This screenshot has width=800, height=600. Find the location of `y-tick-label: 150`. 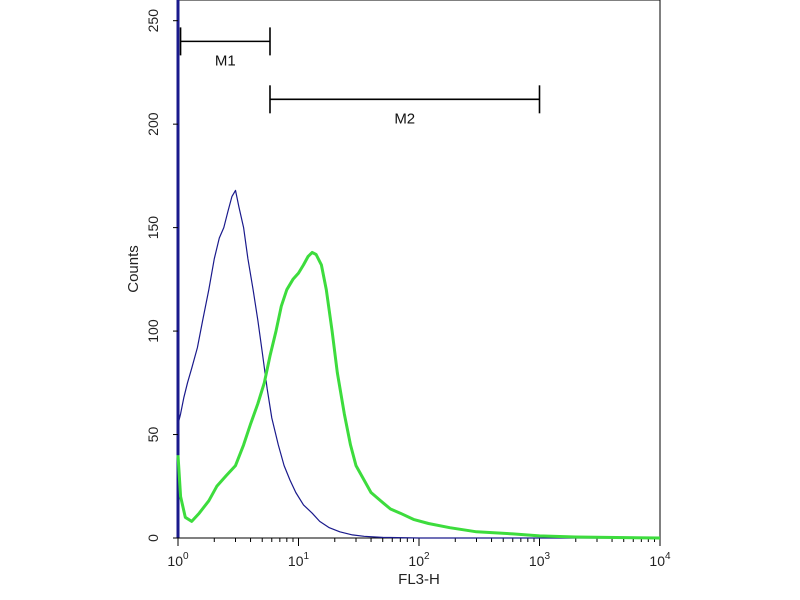

y-tick-label: 150 is located at coordinates (153, 228).